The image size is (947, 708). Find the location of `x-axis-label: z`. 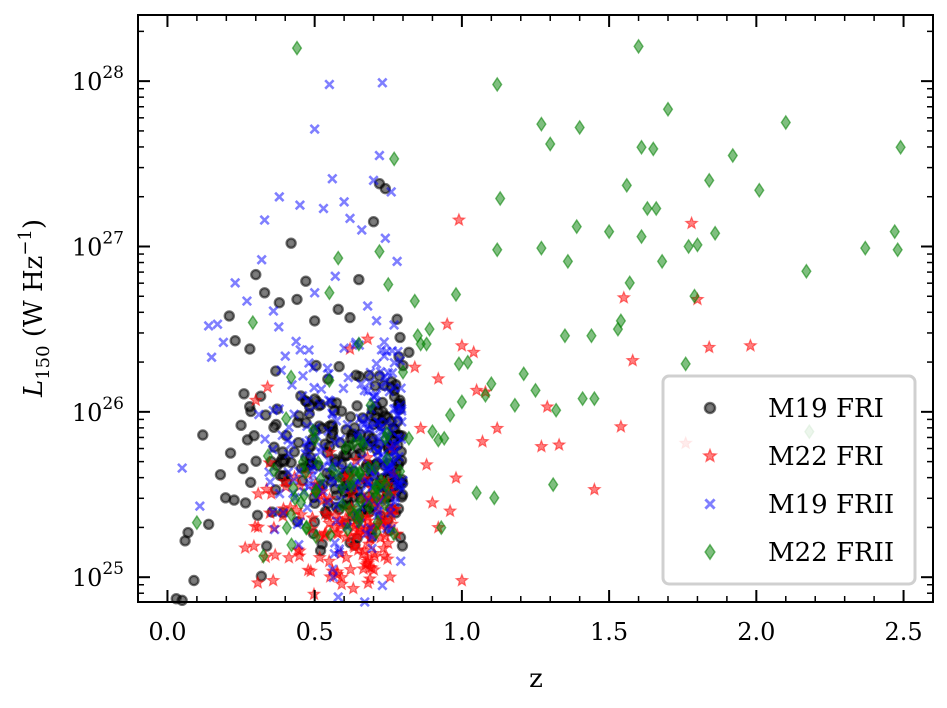

x-axis-label: z is located at coordinates (536, 679).